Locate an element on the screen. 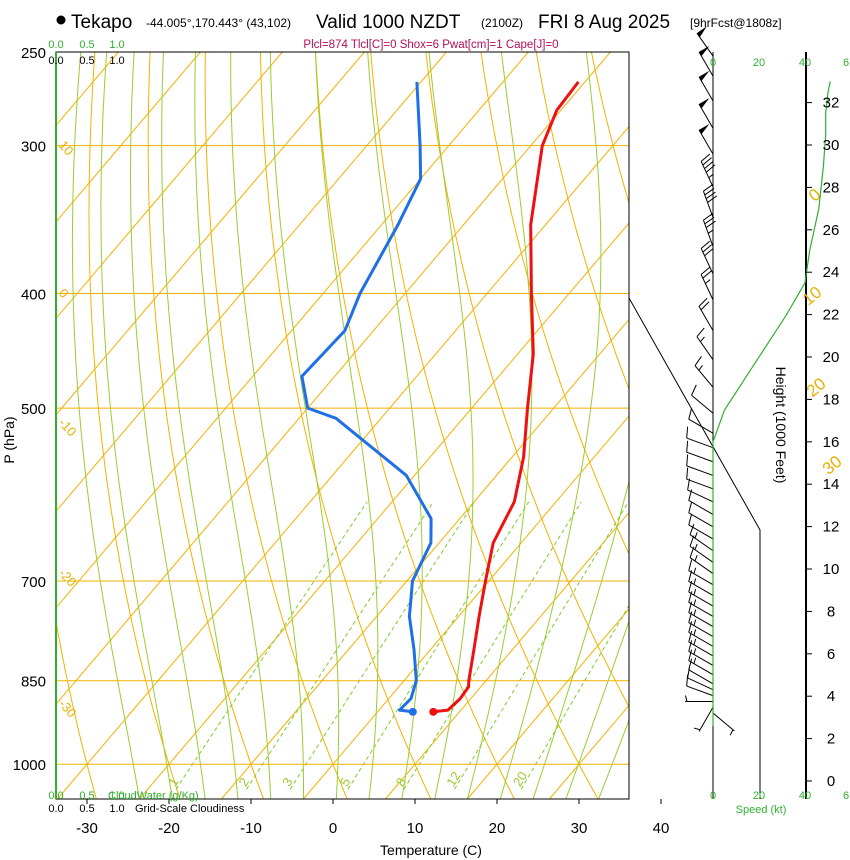 The height and width of the screenshot is (860, 850). speed-label: Speed (kt) is located at coordinates (761, 810).